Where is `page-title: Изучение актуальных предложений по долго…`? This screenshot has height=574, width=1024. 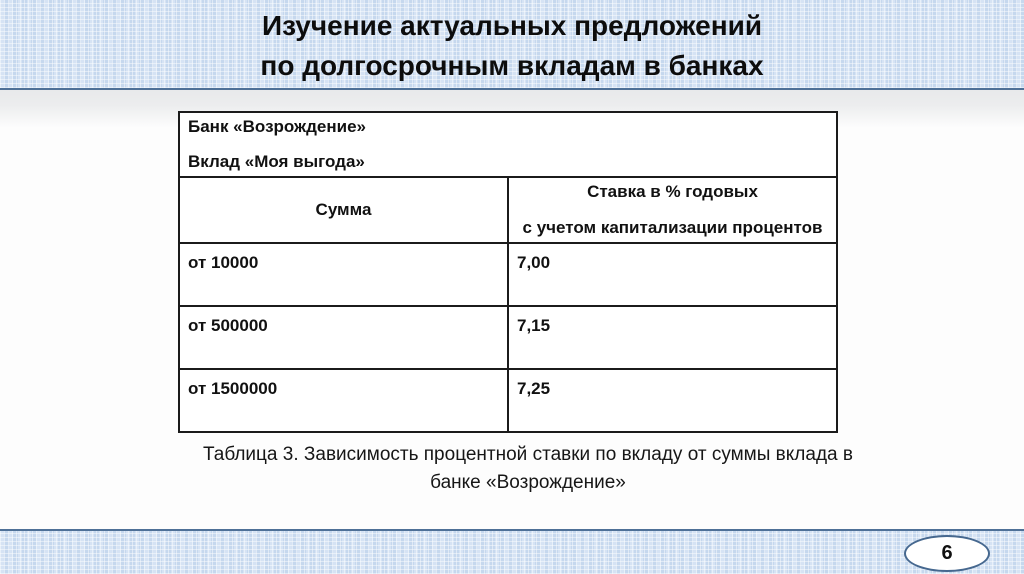
page-title: Изучение актуальных предложений по долго… is located at coordinates (512, 43).